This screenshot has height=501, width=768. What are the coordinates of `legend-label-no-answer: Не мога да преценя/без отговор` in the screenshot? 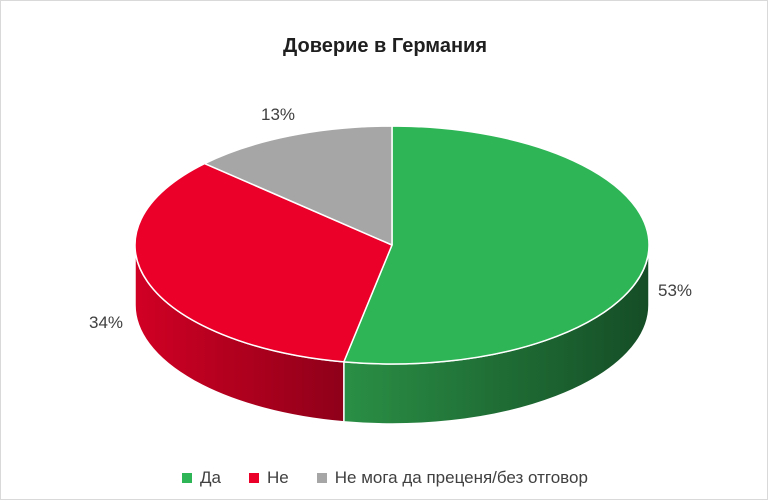 It's located at (461, 477).